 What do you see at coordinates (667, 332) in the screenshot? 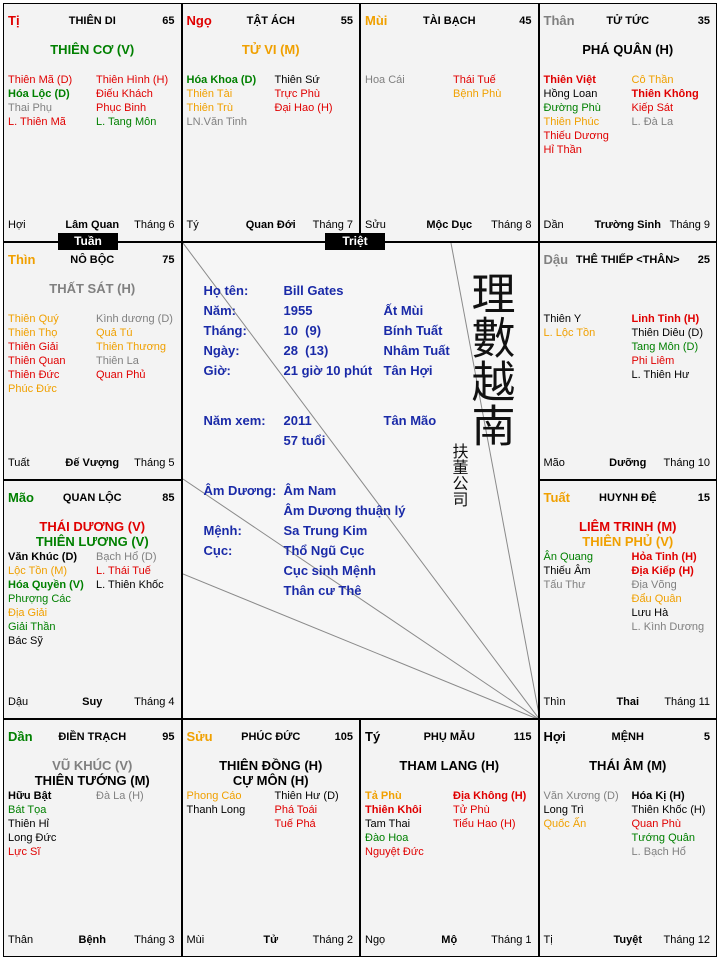
I see `minor-star: Thiên Diêu (D)` at bounding box center [667, 332].